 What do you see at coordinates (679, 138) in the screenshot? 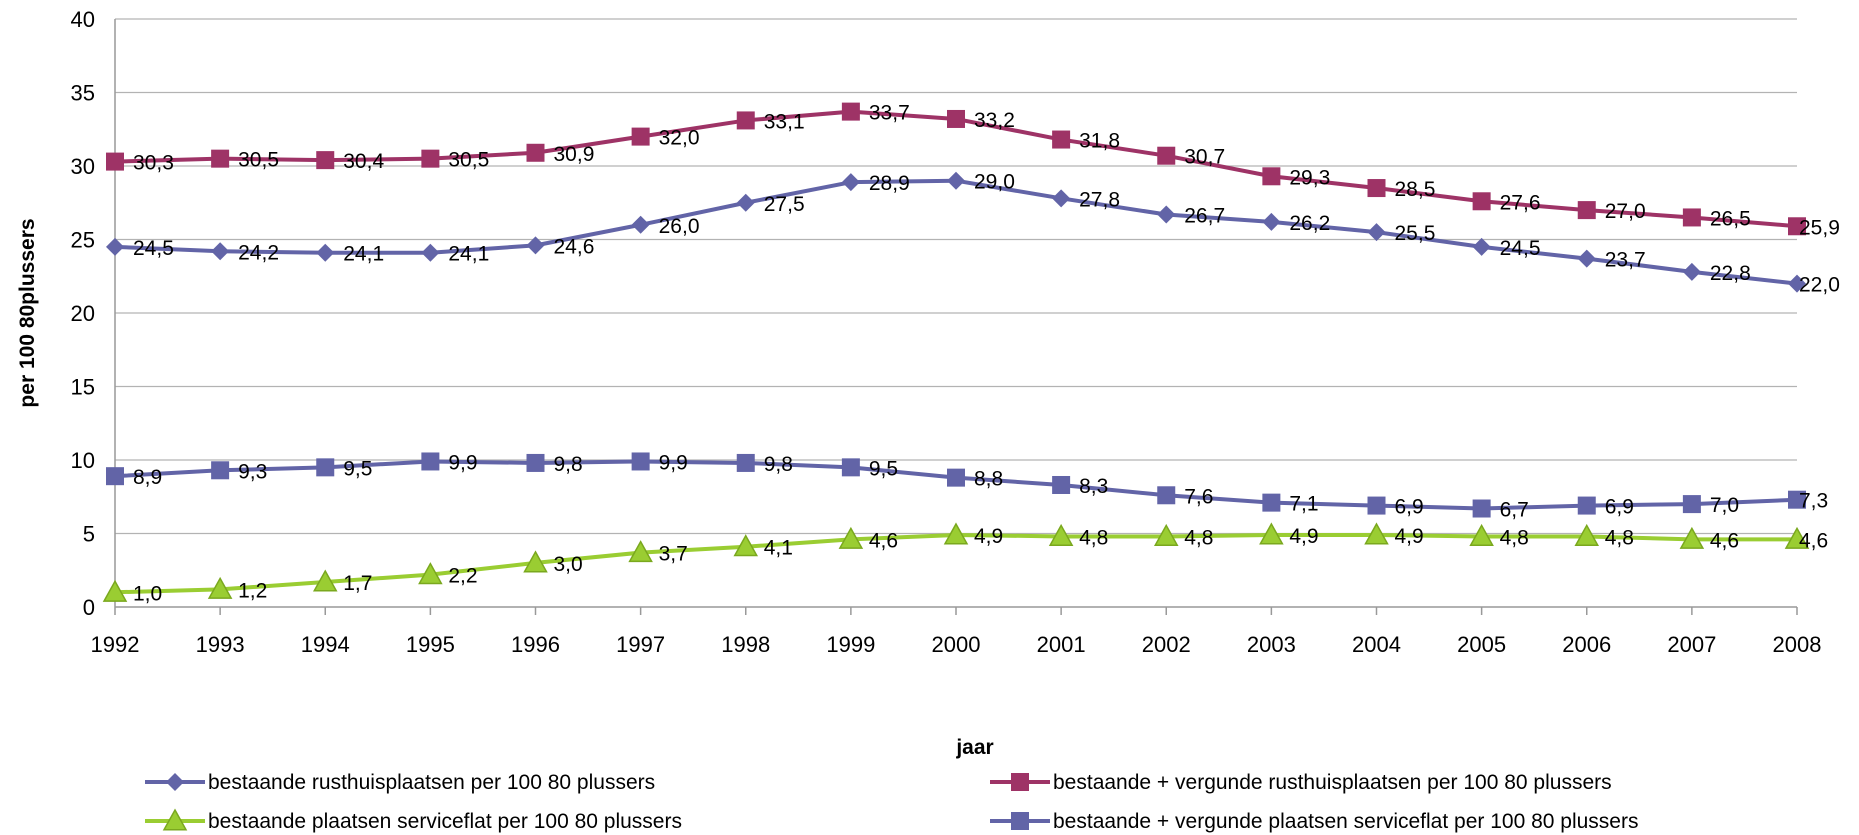
I see `series-2-data-label: 32,0` at bounding box center [679, 138].